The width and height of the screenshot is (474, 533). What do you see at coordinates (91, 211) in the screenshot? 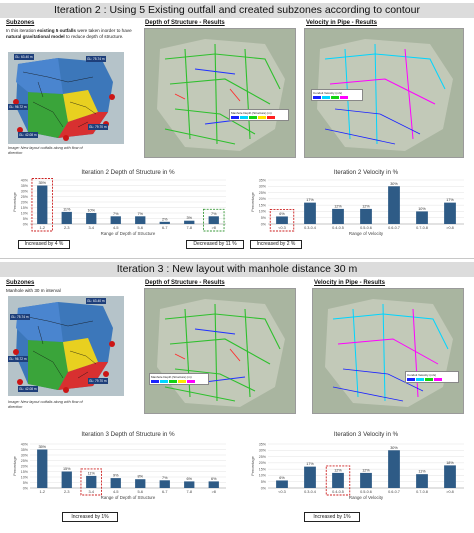
I see `data-label: 10%` at bounding box center [91, 211].